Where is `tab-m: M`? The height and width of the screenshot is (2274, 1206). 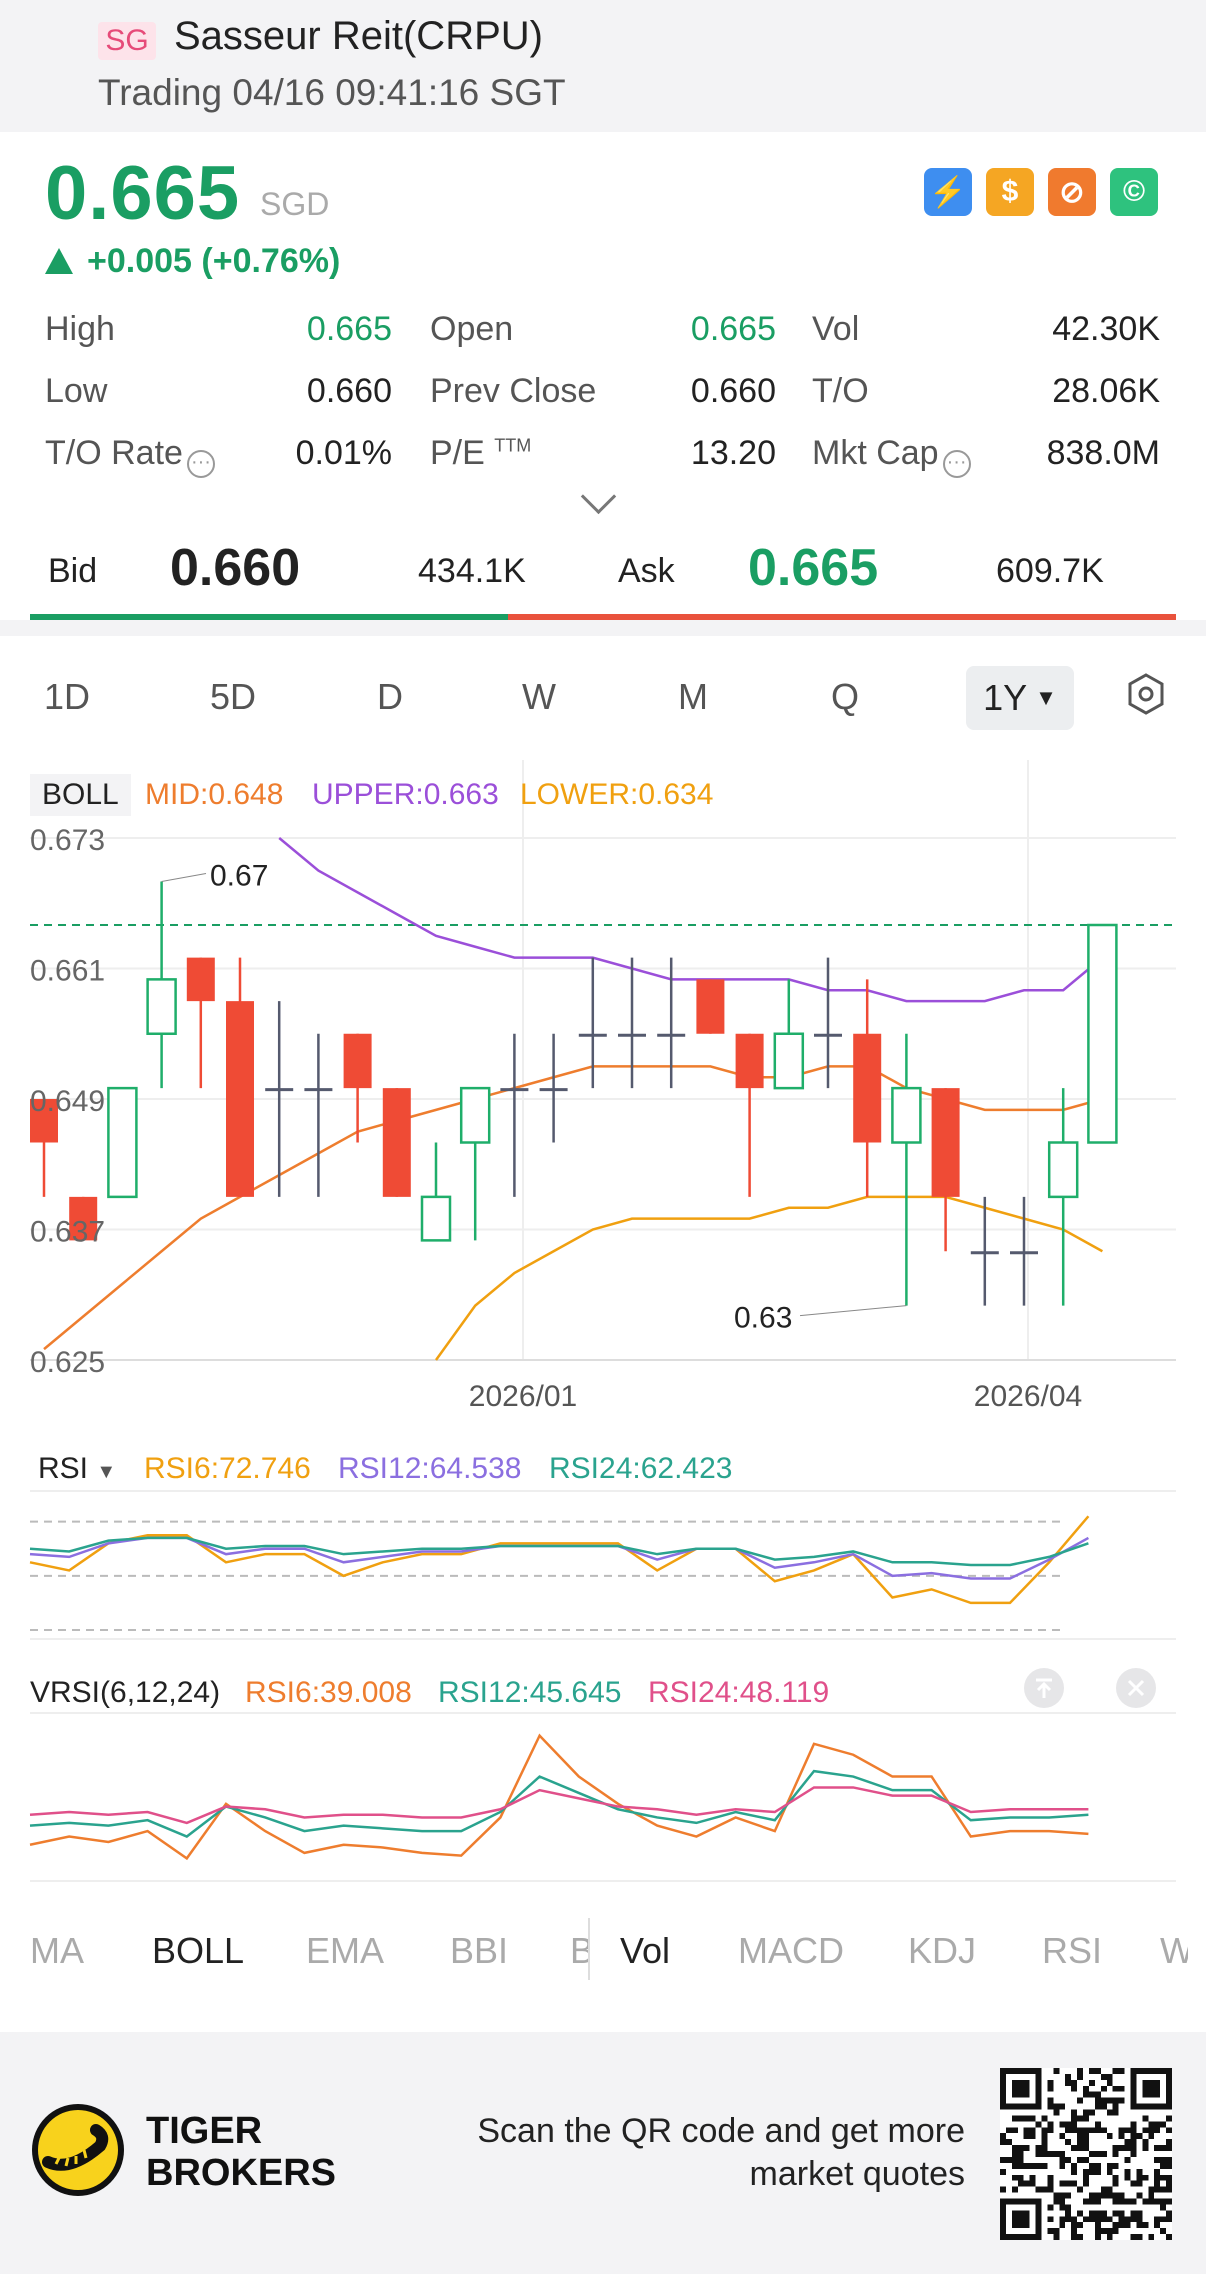
tab-m: M is located at coordinates (693, 696).